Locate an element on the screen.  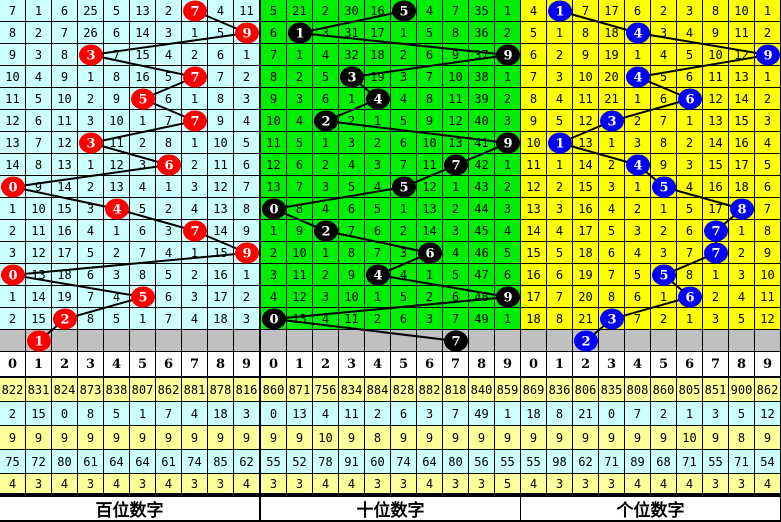
hit-ball: 9 is located at coordinates (508, 143).